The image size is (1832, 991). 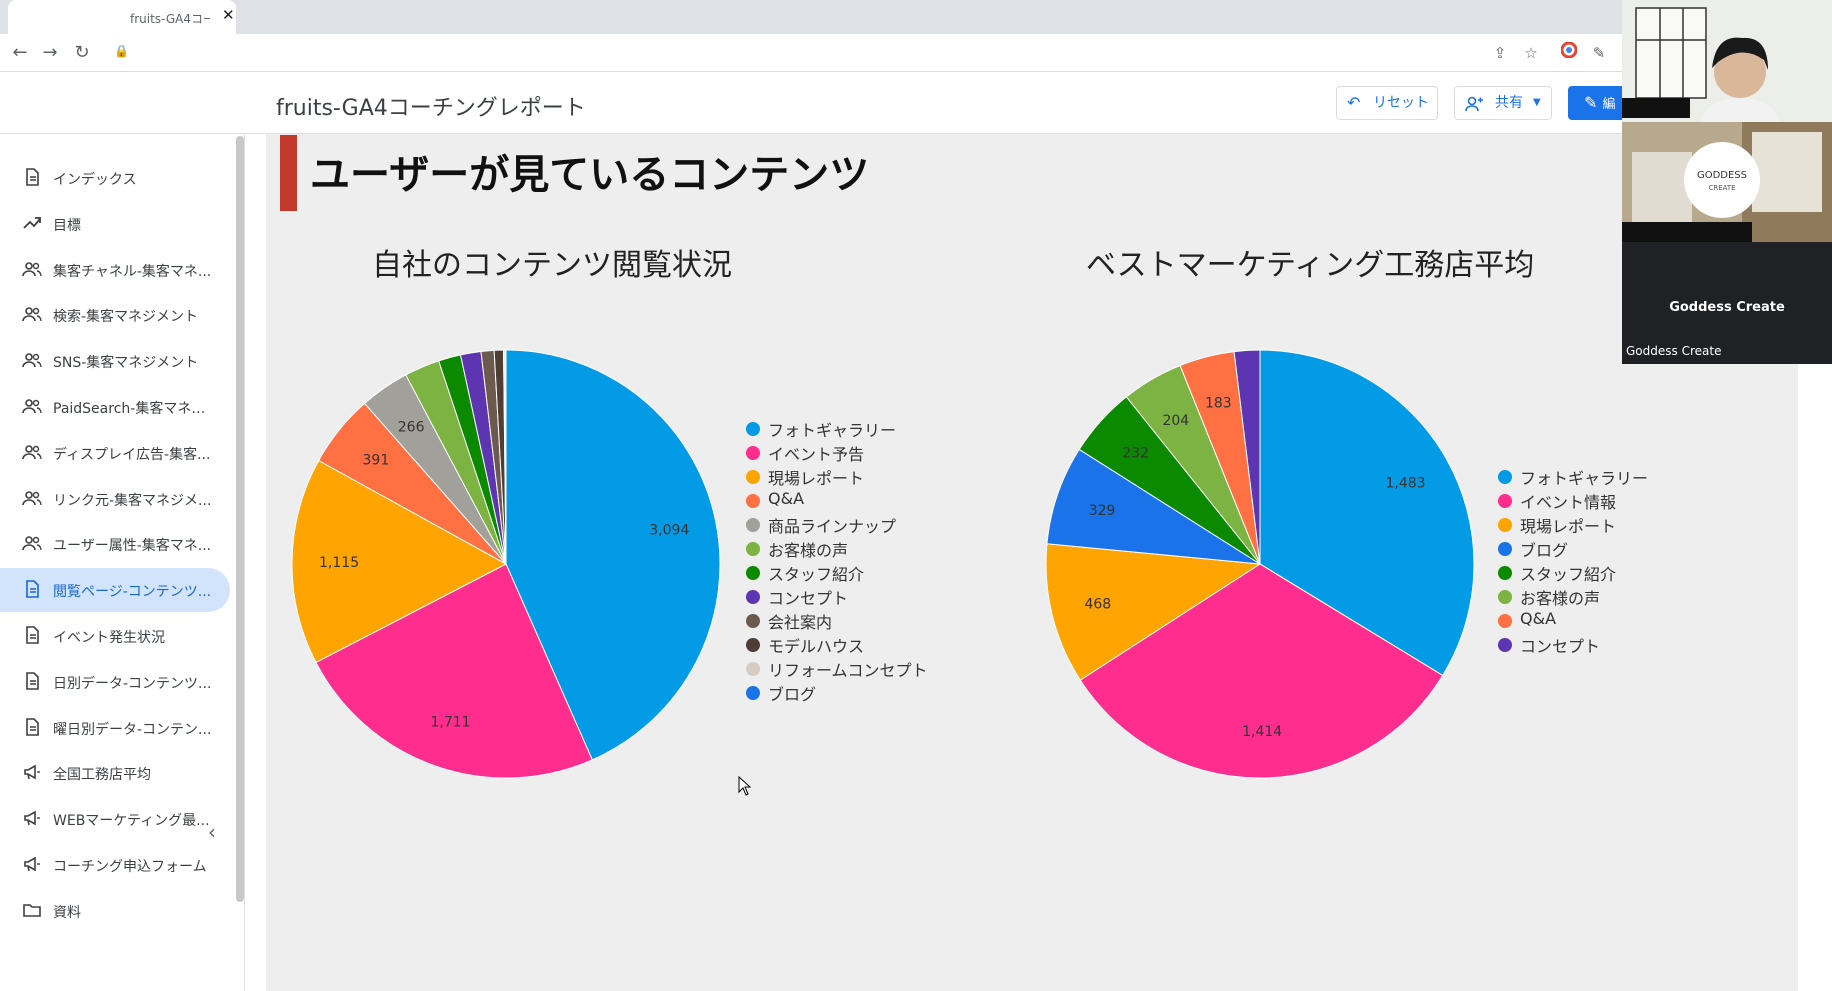 I want to click on address-bar: 🔒, so click(x=841, y=53).